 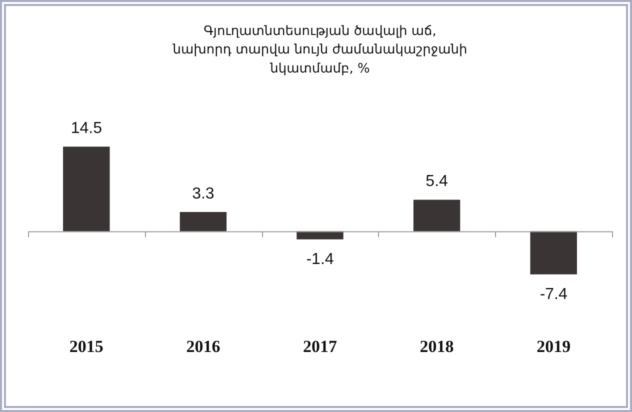 What do you see at coordinates (320, 346) in the screenshot?
I see `x-tick-label: 2017` at bounding box center [320, 346].